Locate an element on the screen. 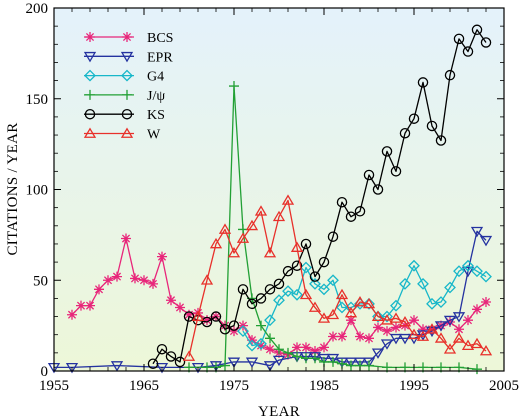 Image resolution: width=520 pixels, height=420 pixels. legend-item-g4: G4 is located at coordinates (124, 77).